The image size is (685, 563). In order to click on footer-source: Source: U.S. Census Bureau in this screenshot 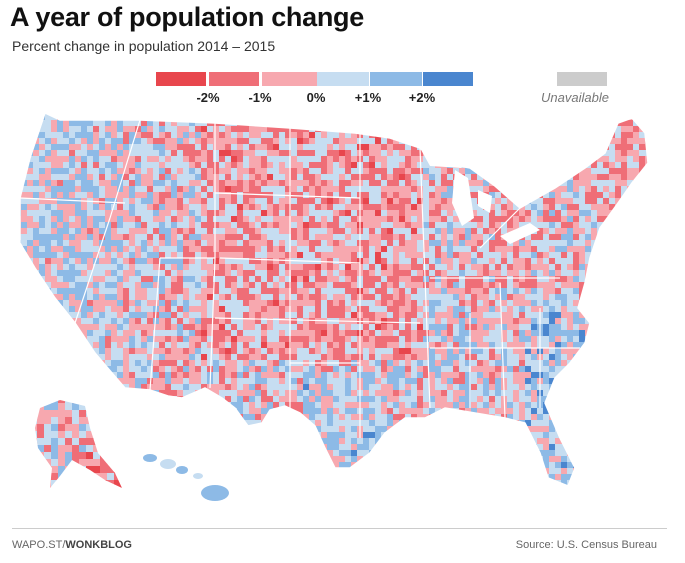, I will do `click(586, 545)`.